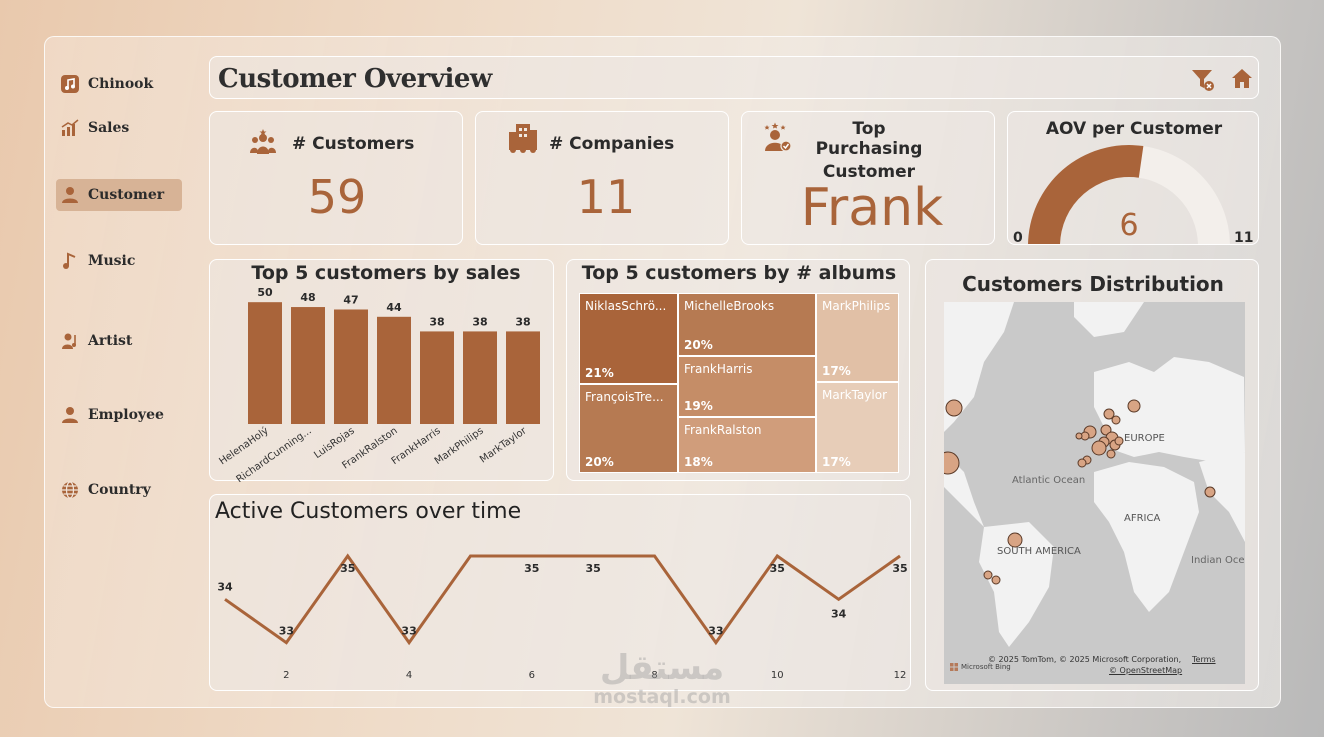  Describe the element at coordinates (1018, 237) in the screenshot. I see `gauge-min: 0` at that location.